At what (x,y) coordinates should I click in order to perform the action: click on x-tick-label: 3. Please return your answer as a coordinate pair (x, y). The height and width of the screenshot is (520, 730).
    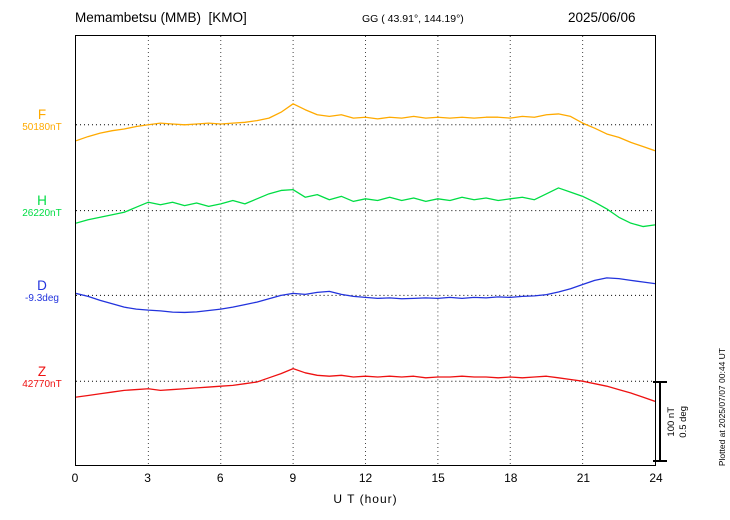
    Looking at the image, I should click on (147, 478).